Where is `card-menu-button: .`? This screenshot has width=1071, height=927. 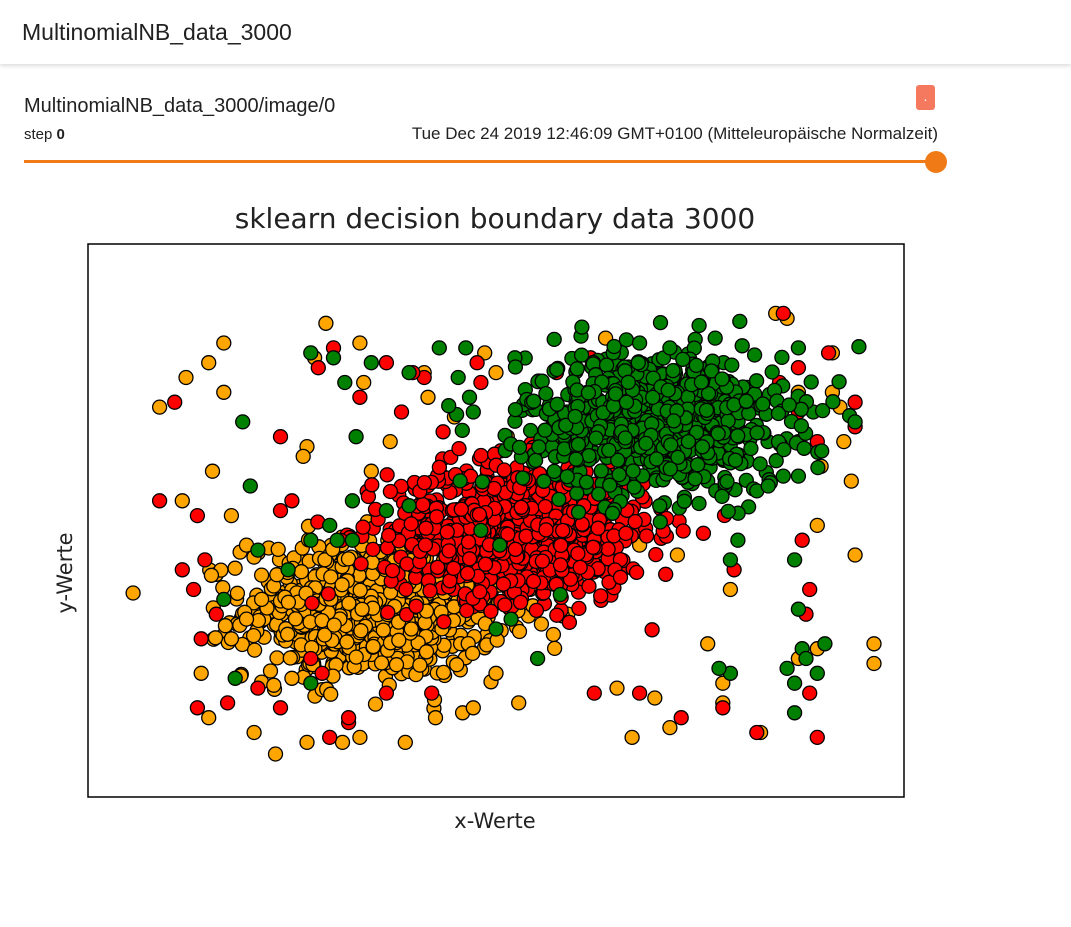 card-menu-button: . is located at coordinates (925, 97).